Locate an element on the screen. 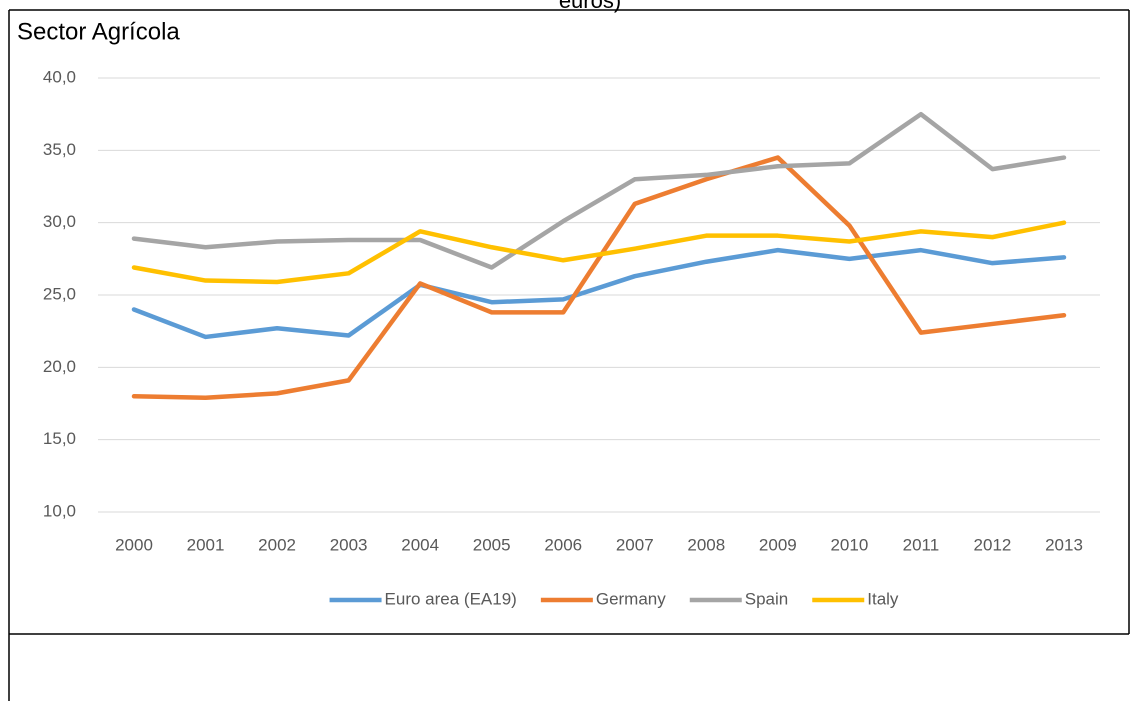 The height and width of the screenshot is (701, 1130). legend-label: Euro area (EA19) is located at coordinates (451, 598).